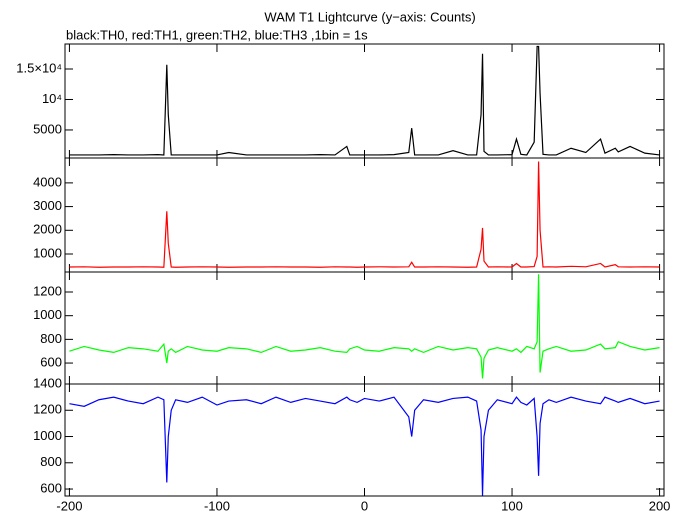 The height and width of the screenshot is (515, 689). What do you see at coordinates (52, 98) in the screenshot?
I see `y-tick-label: 10⁴` at bounding box center [52, 98].